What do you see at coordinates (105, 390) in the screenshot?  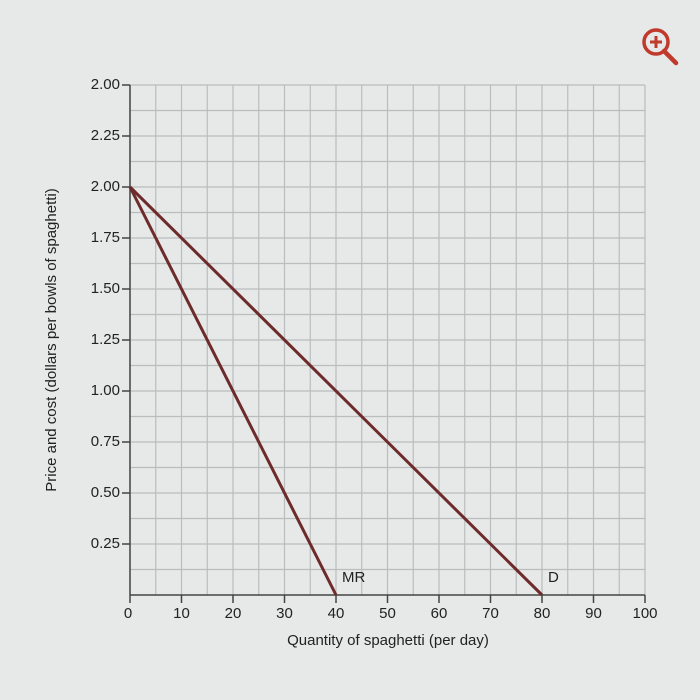 I see `y-tick-label: 1.00` at bounding box center [105, 390].